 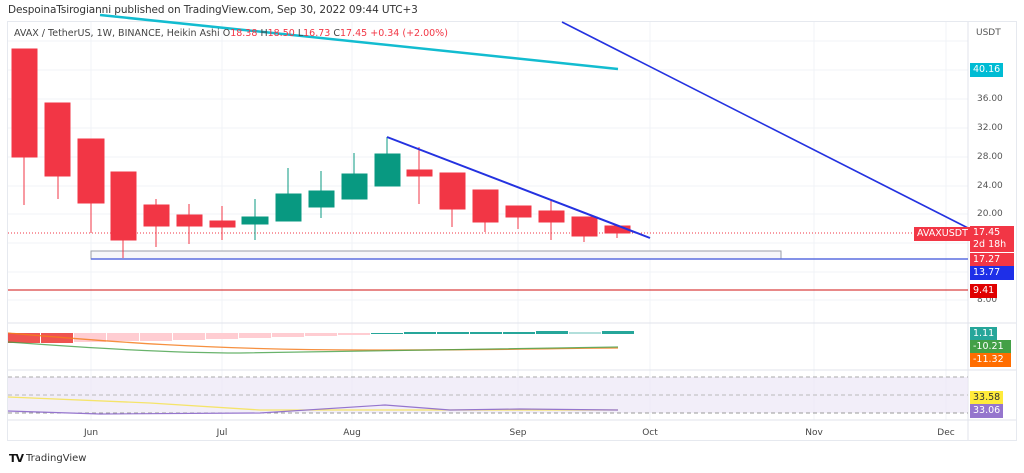 What do you see at coordinates (300, 33) in the screenshot?
I see `low-label: L` at bounding box center [300, 33].